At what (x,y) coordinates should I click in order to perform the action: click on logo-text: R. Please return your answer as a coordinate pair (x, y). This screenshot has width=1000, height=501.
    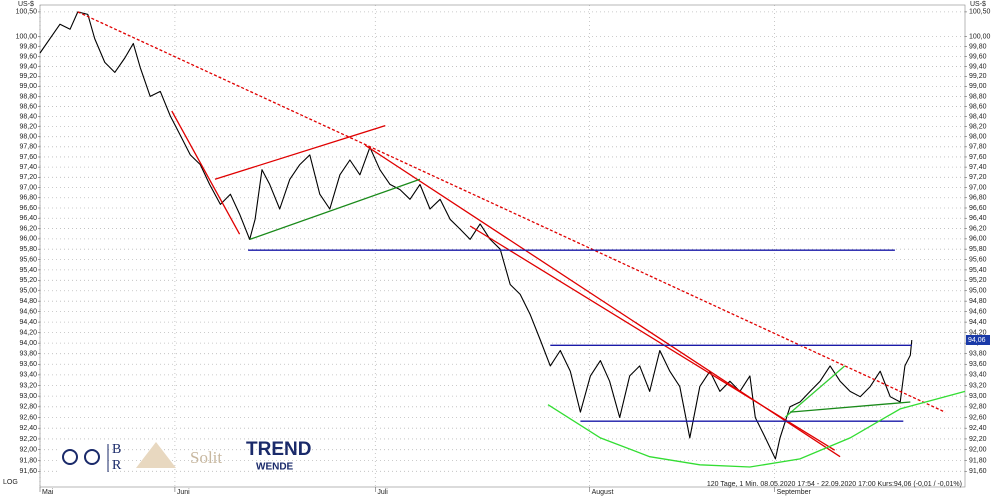
    Looking at the image, I should click on (117, 465).